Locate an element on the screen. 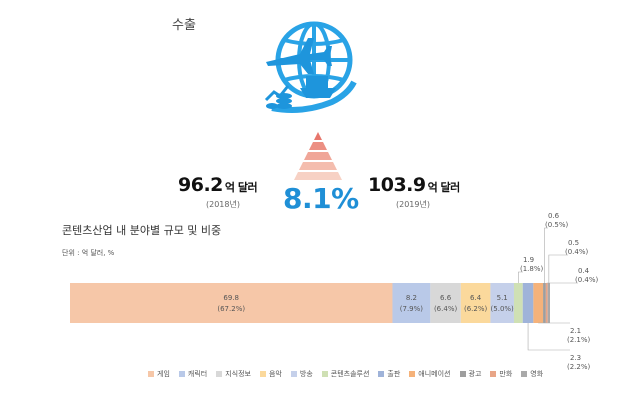 This screenshot has width=640, height=414. legend-item: 음악 is located at coordinates (270, 374).